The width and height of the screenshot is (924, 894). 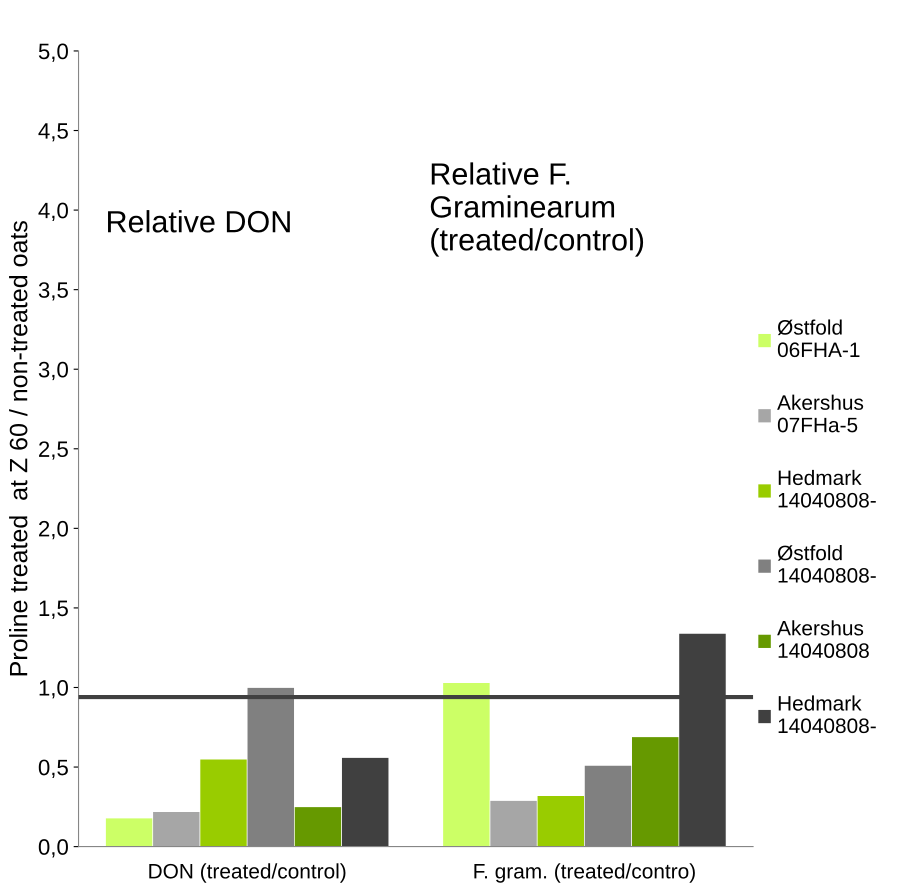 What do you see at coordinates (820, 413) in the screenshot?
I see `legend-label: Akershus 07FHa-5` at bounding box center [820, 413].